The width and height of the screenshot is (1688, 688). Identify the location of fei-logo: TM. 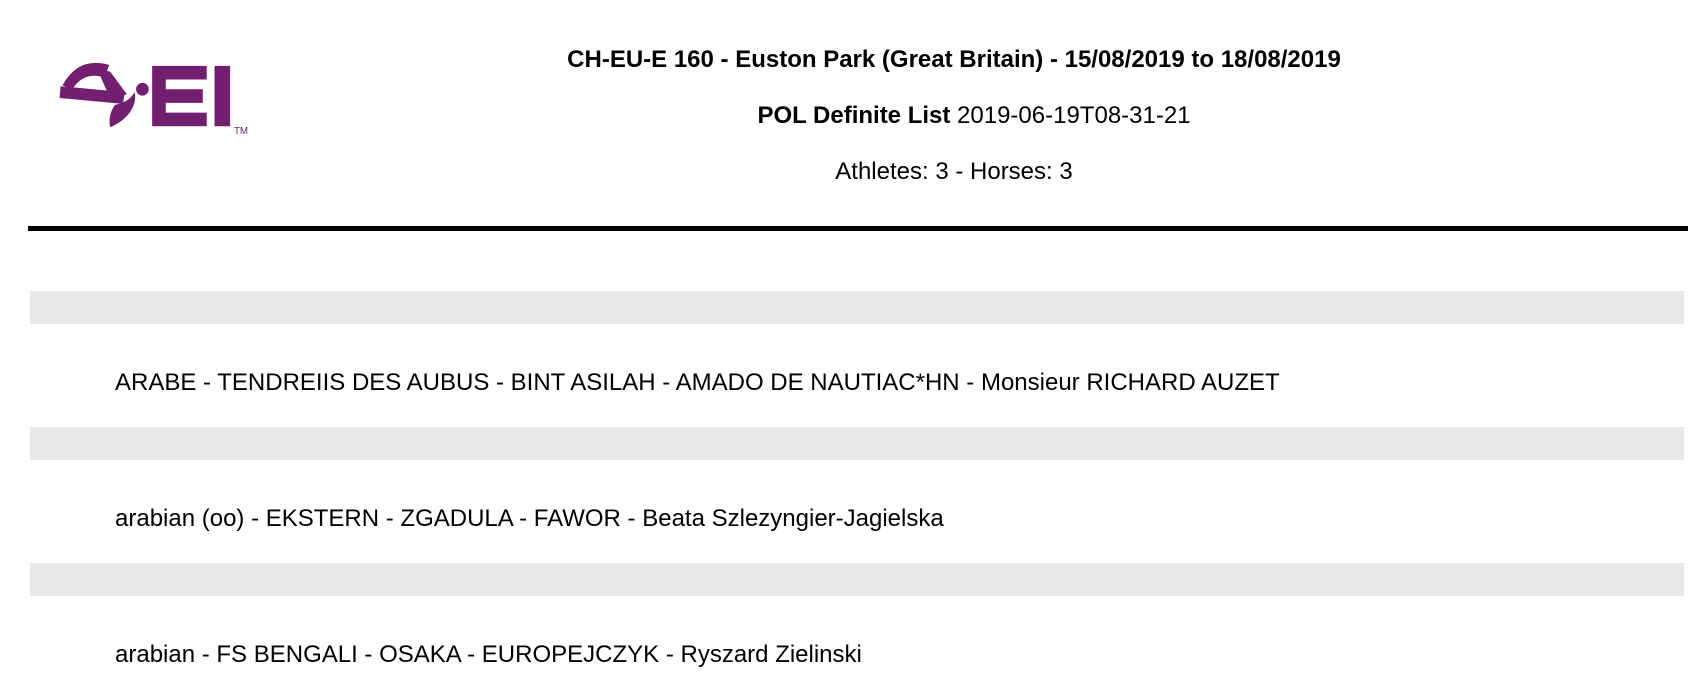
(158, 98).